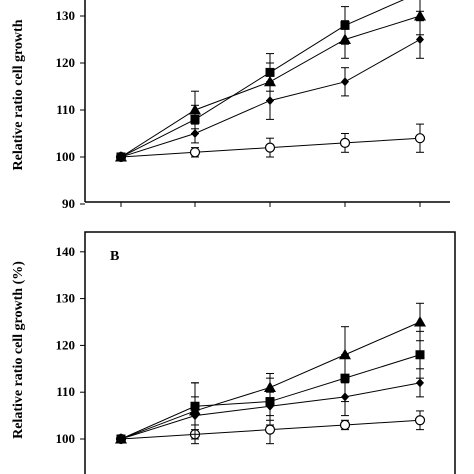 This screenshot has width=474, height=474. I want to click on panel-label: B, so click(114, 256).